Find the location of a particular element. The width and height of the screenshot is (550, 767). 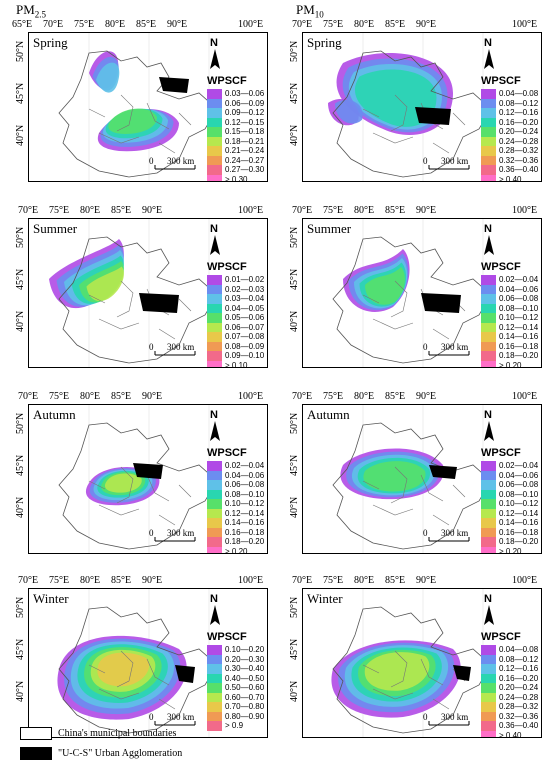

x-tick-label: 85°E is located at coordinates (146, 24).